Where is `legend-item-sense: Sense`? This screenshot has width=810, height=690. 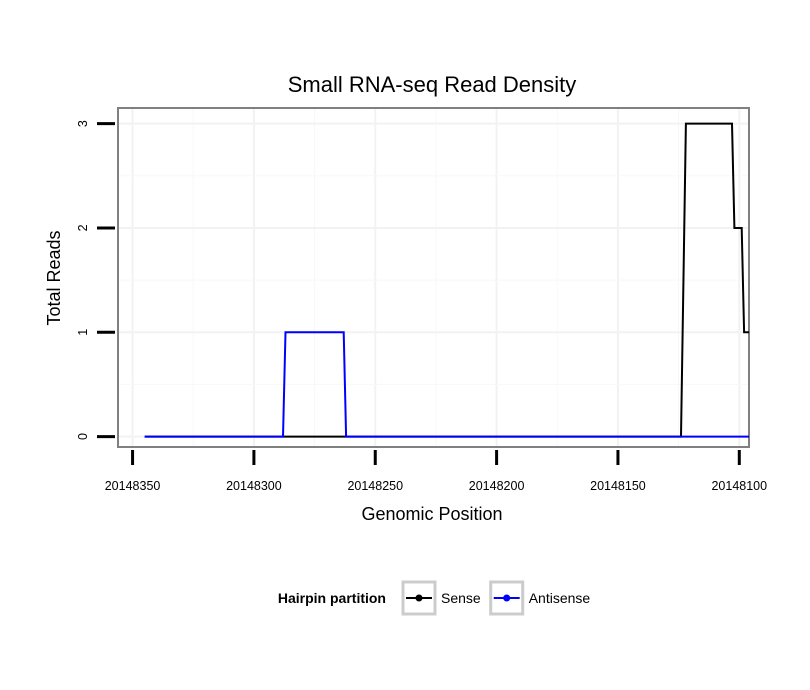 legend-item-sense: Sense is located at coordinates (441, 598).